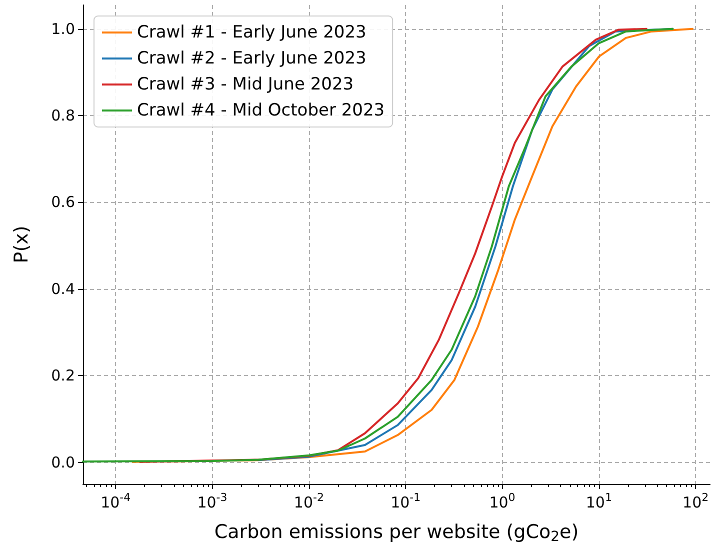 Image resolution: width=712 pixels, height=549 pixels. What do you see at coordinates (63, 289) in the screenshot?
I see `y-tick-label: 0.4` at bounding box center [63, 289].